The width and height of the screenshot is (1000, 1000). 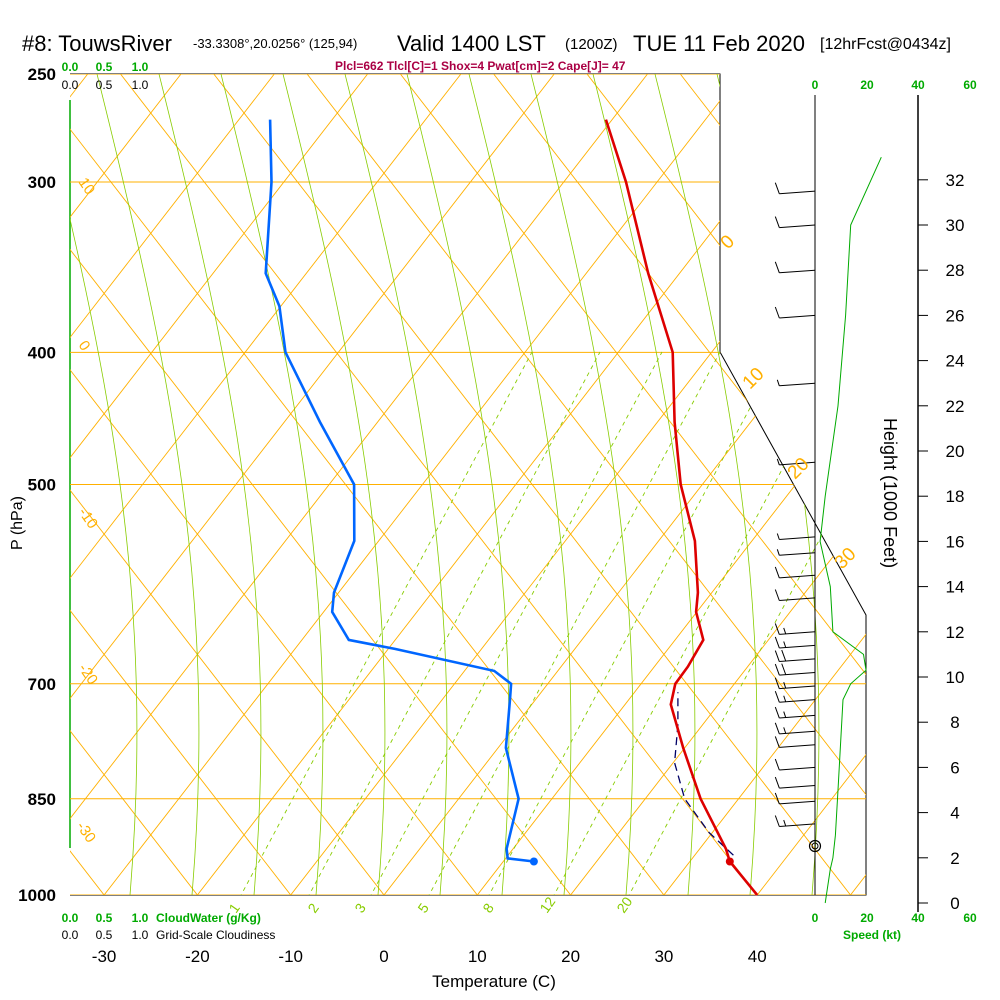 I want to click on temperature-tick-label: 40, so click(x=757, y=956).